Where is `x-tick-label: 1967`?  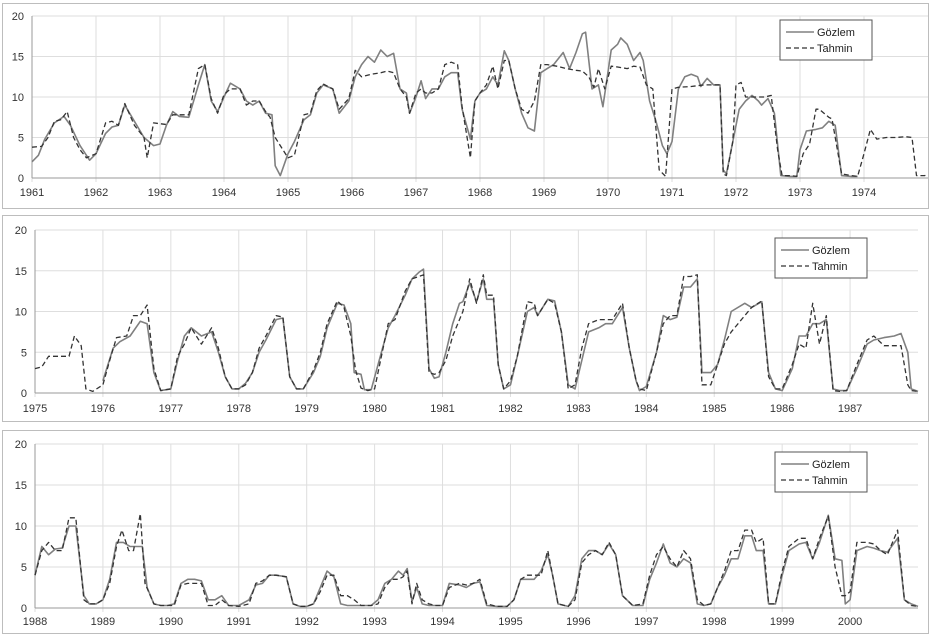 x-tick-label: 1967 is located at coordinates (416, 193).